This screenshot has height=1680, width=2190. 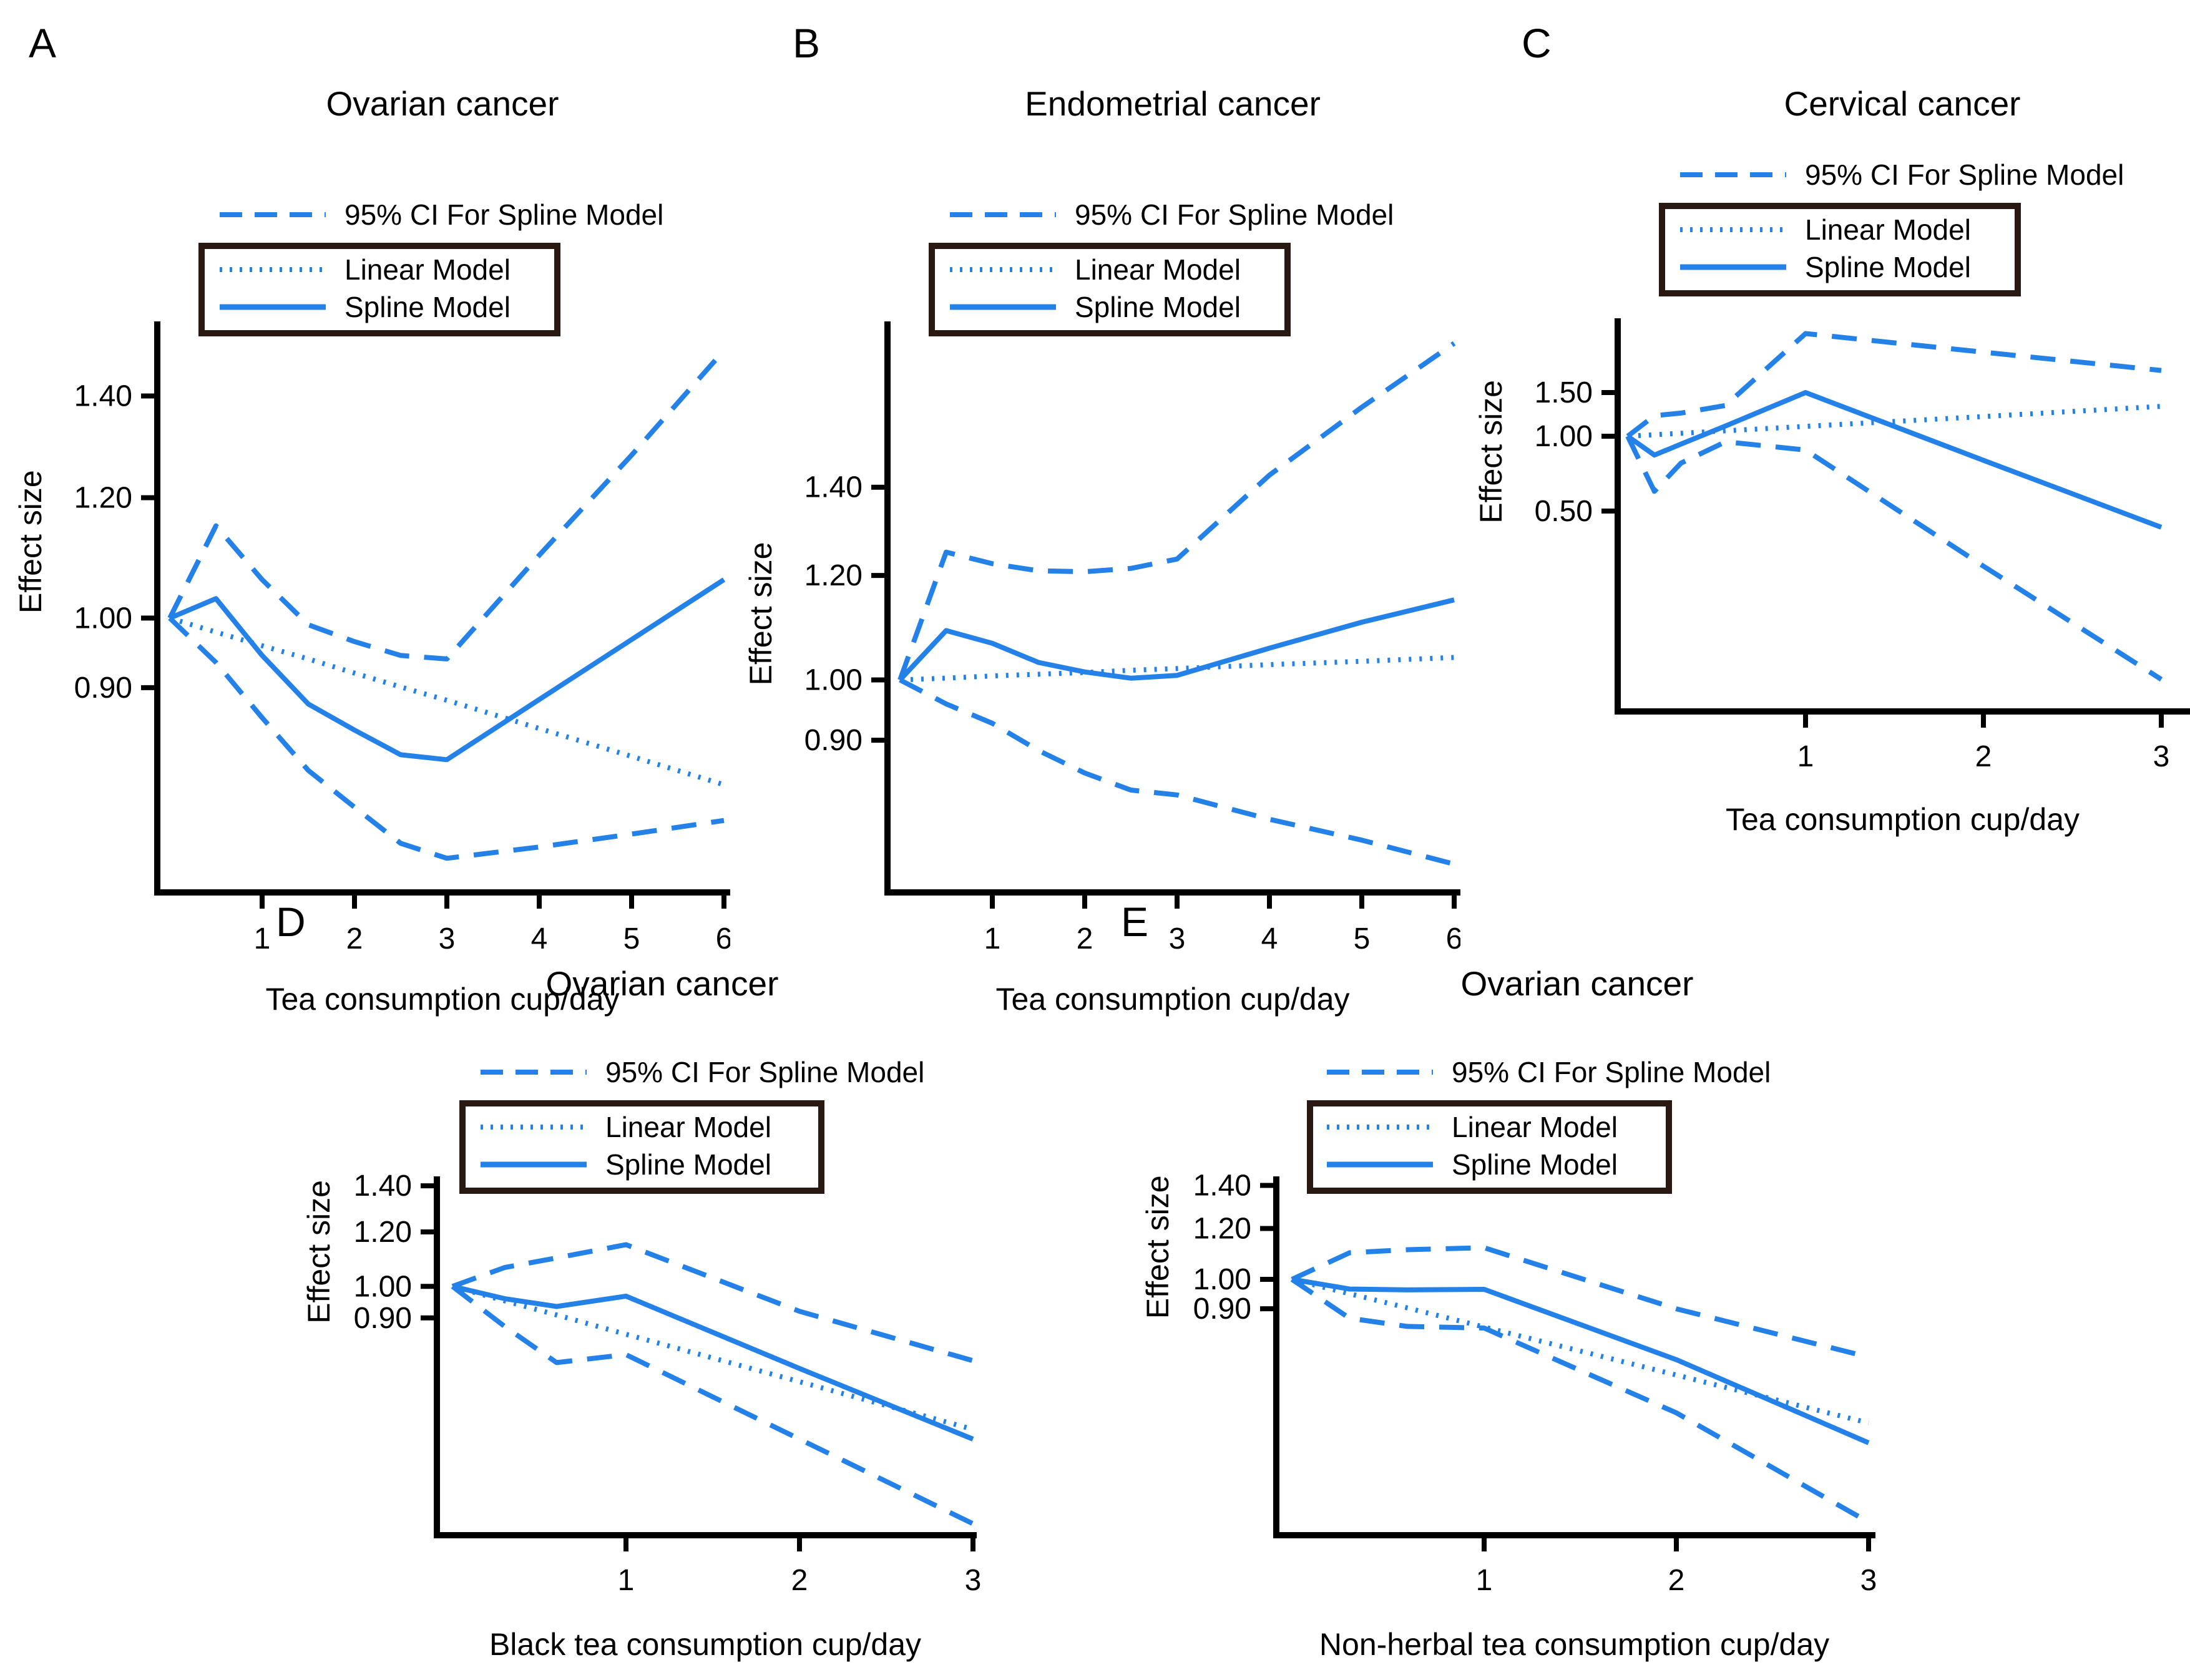 I want to click on y-tick-label: 0.50, so click(x=1564, y=511).